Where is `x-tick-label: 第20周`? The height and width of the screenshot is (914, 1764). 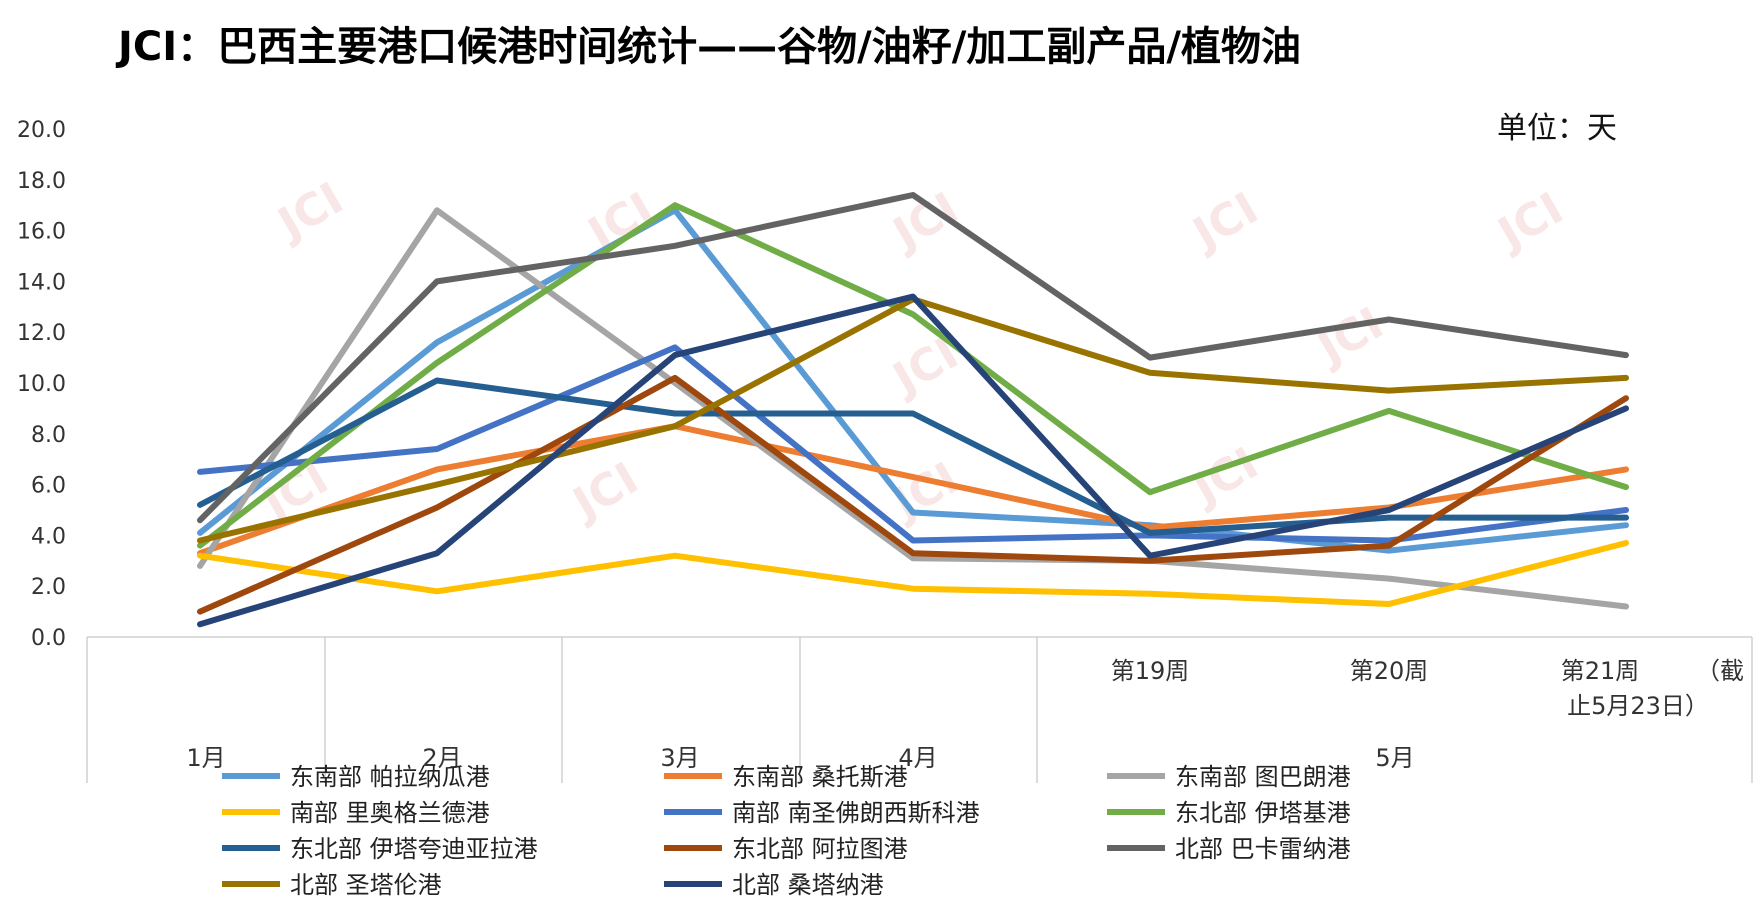 x-tick-label: 第20周 is located at coordinates (1389, 671).